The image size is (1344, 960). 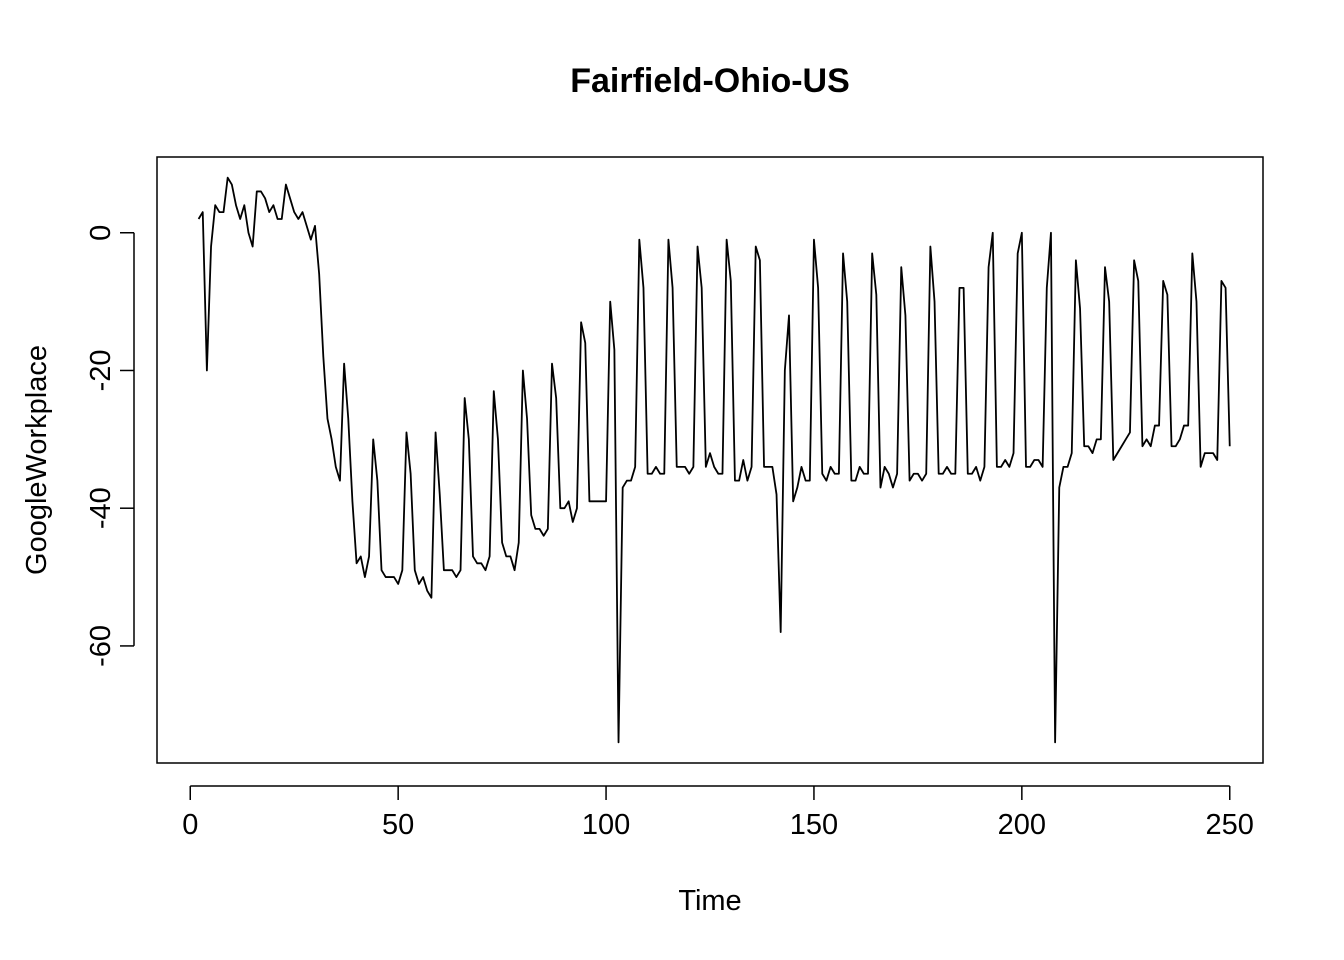 What do you see at coordinates (190, 825) in the screenshot?
I see `x-tick-label: 0` at bounding box center [190, 825].